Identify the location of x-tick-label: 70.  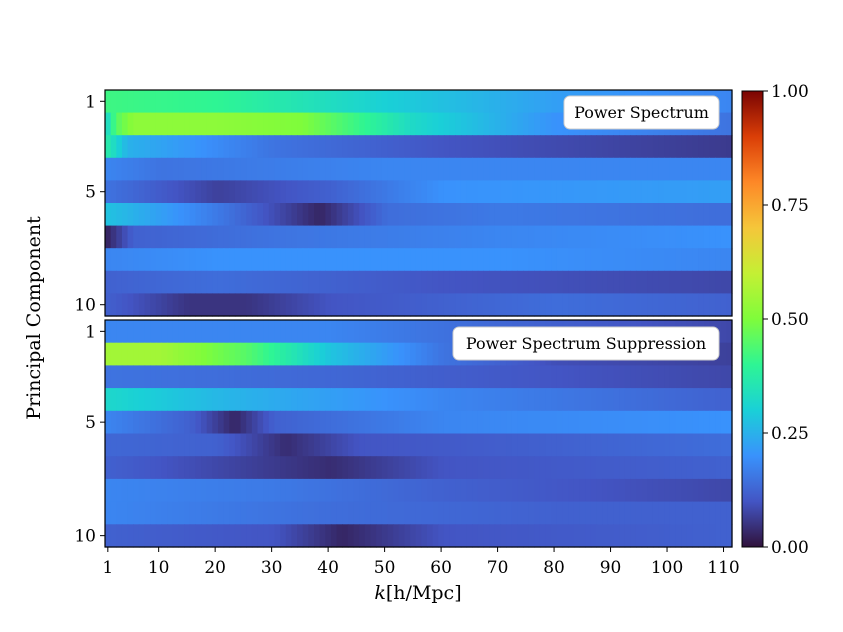
(498, 568).